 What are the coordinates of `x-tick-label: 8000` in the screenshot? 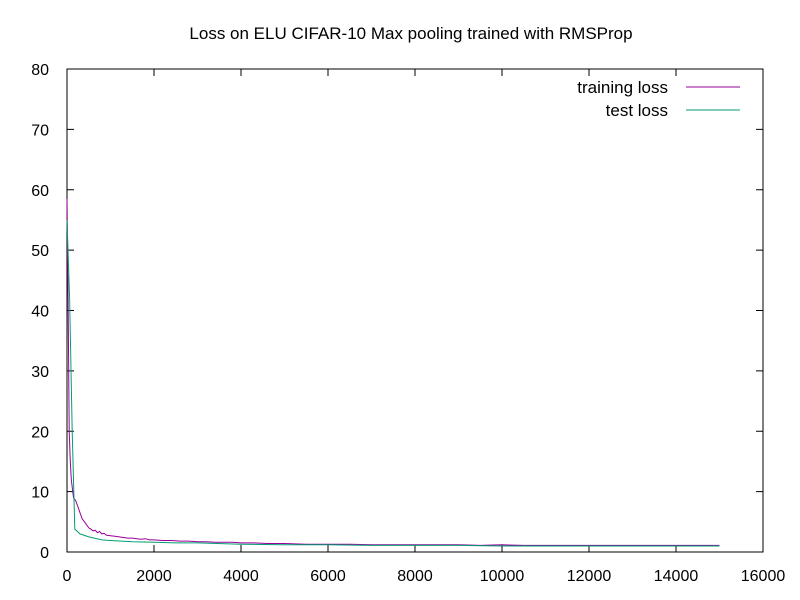 It's located at (415, 576).